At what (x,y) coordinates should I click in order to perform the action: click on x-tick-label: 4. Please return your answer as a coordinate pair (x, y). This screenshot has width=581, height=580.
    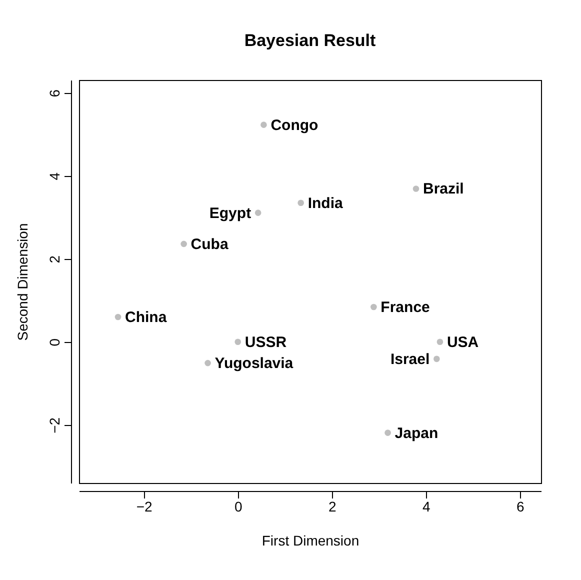
    Looking at the image, I should click on (426, 506).